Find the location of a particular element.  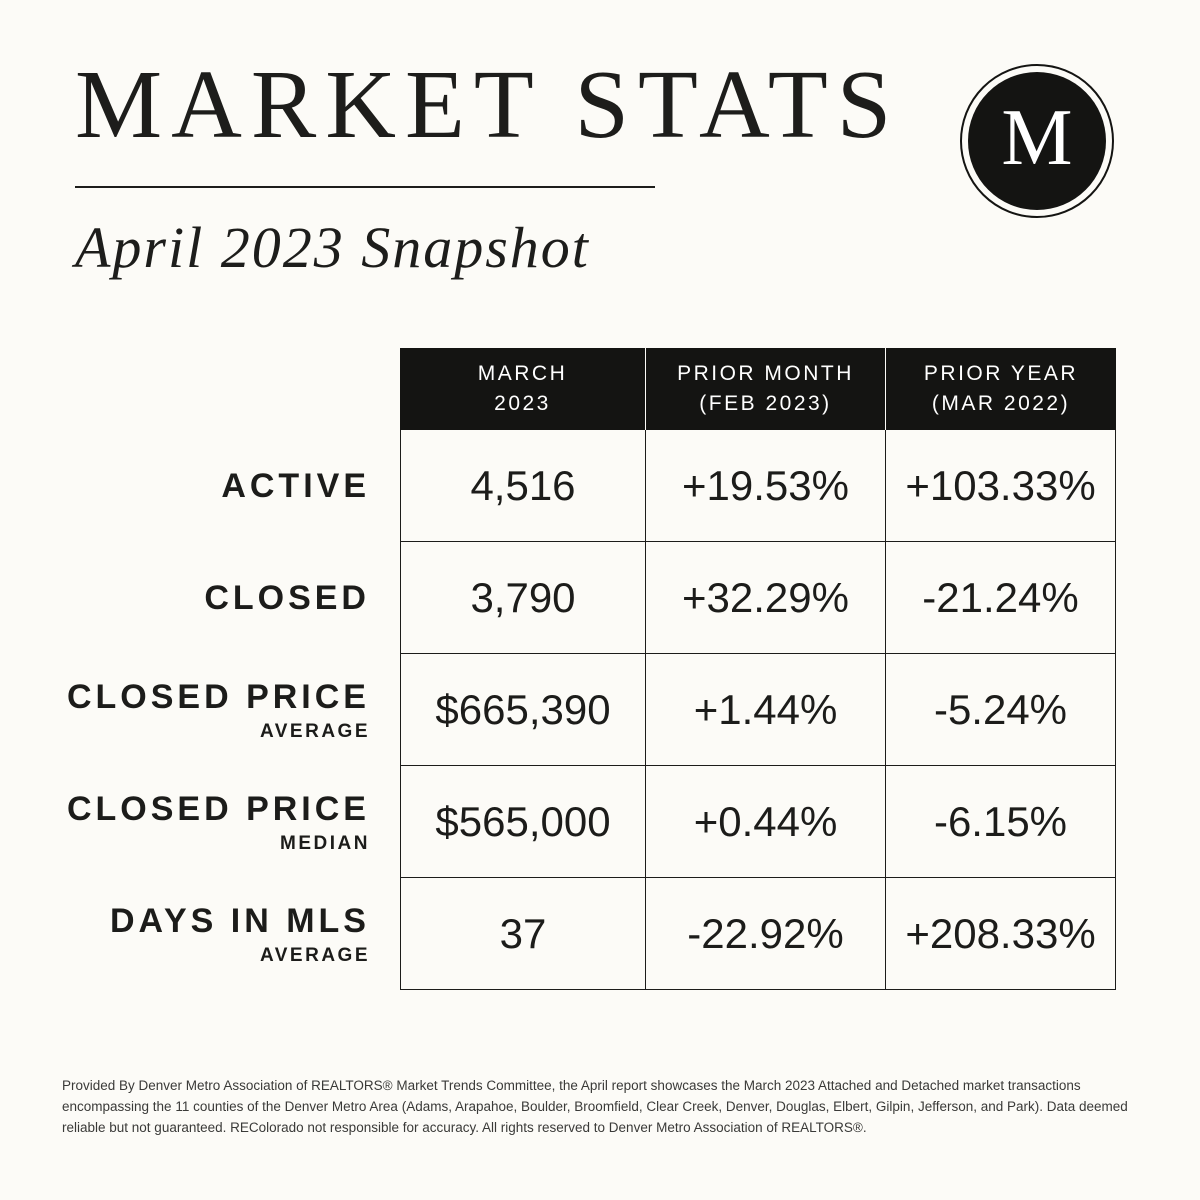

row-label-closed-price-median: CLOSED PRICE MEDIAN is located at coordinates (233, 822).